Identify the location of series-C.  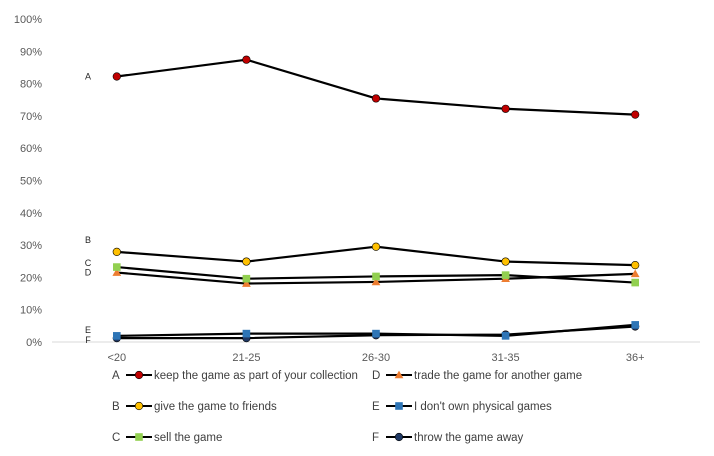
(376, 275).